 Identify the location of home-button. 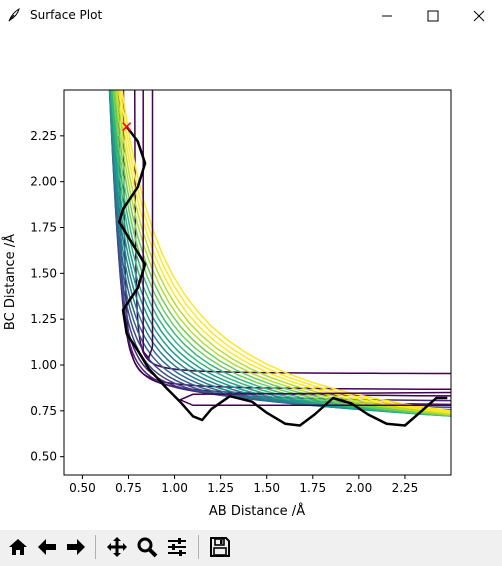
(18, 547).